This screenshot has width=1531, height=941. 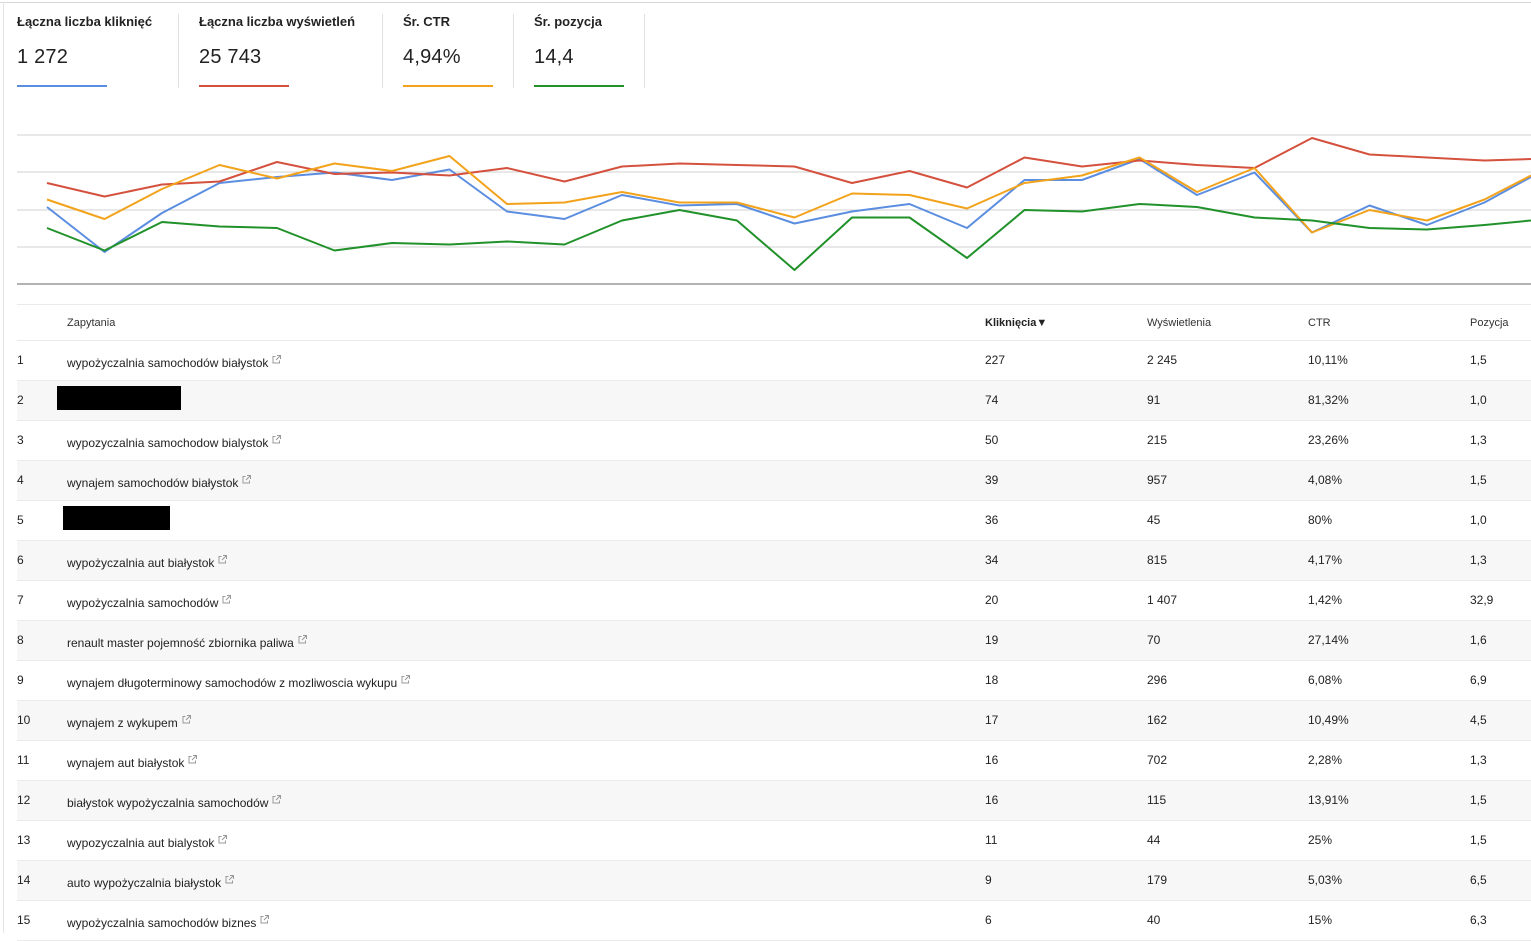 What do you see at coordinates (774, 761) in the screenshot?
I see `table-row: 11 wynajem aut białystok 16 702 2,28% 1,3` at bounding box center [774, 761].